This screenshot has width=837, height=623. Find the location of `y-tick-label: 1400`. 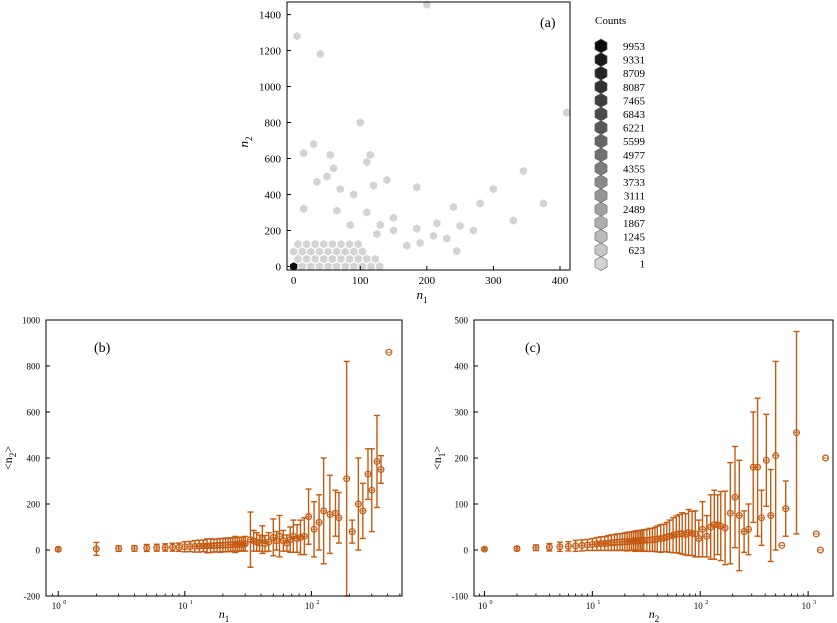

y-tick-label: 1400 is located at coordinates (270, 16).